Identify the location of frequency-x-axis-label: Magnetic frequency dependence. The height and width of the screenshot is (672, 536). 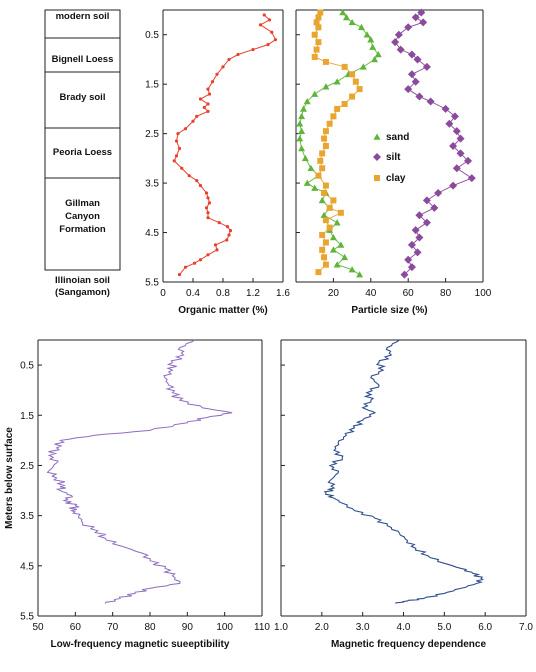
(408, 644).